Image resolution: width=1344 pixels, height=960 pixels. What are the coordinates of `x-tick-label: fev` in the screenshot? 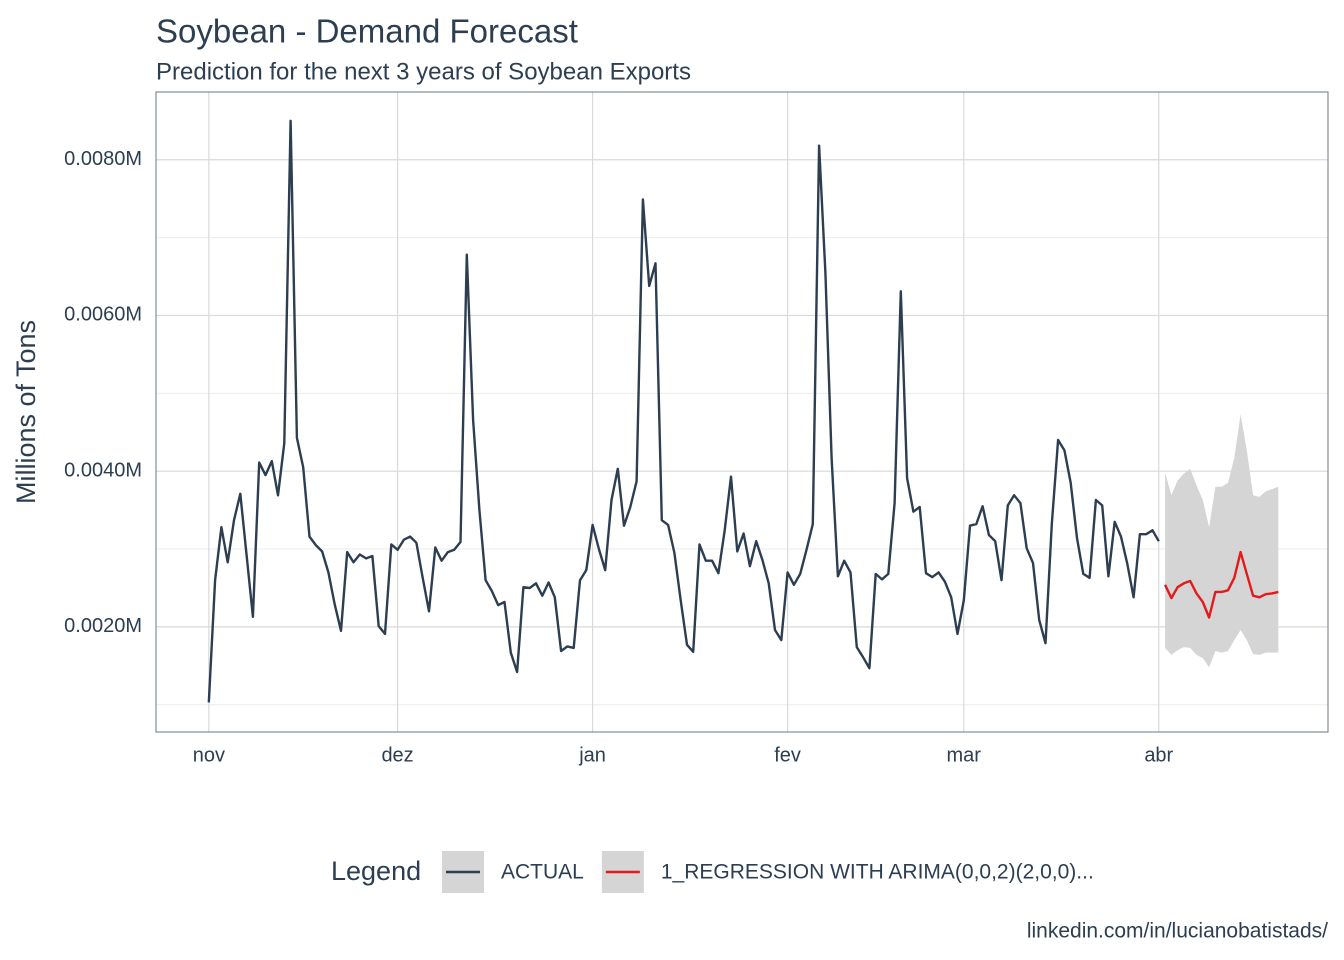 It's located at (787, 755).